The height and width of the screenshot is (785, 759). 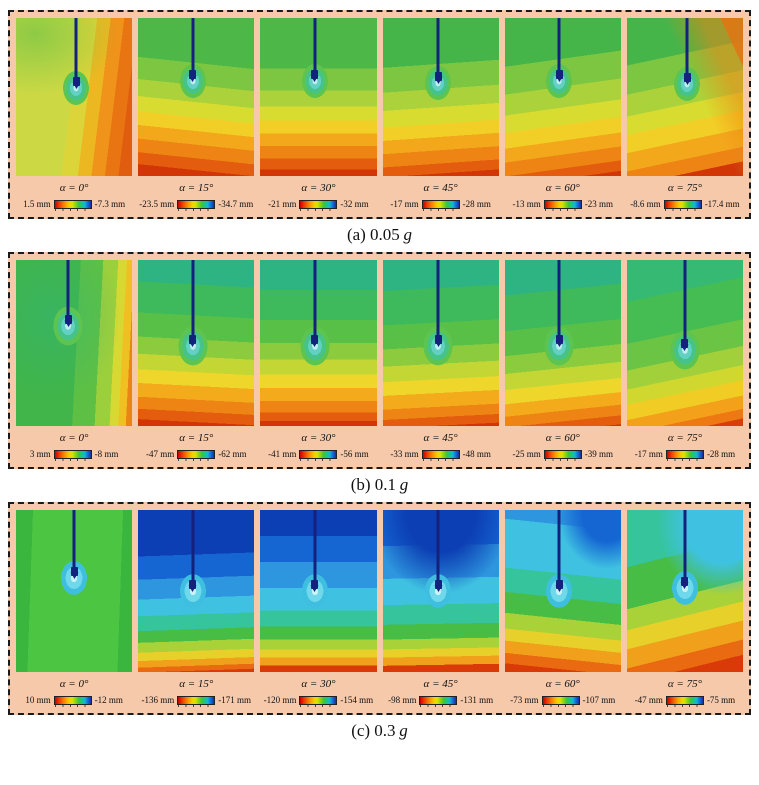 What do you see at coordinates (645, 204) in the screenshot?
I see `colorbar-max-label: -8.6 mm` at bounding box center [645, 204].